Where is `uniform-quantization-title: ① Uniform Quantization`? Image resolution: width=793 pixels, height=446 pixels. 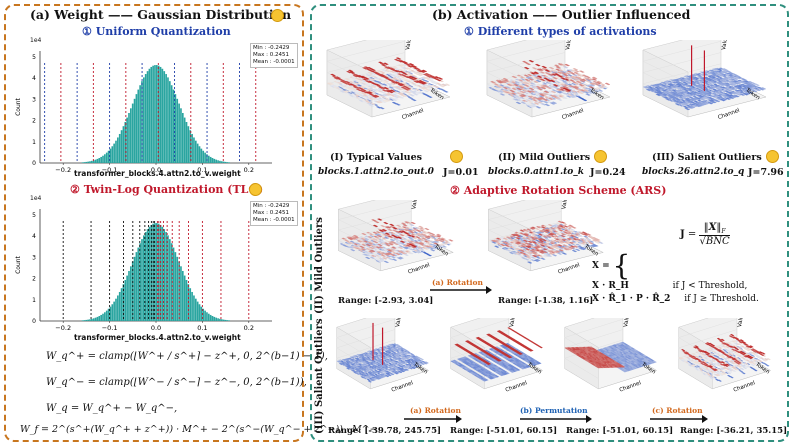
uniform-quantization-title: ① Uniform Quantization is located at coordinates (156, 31).